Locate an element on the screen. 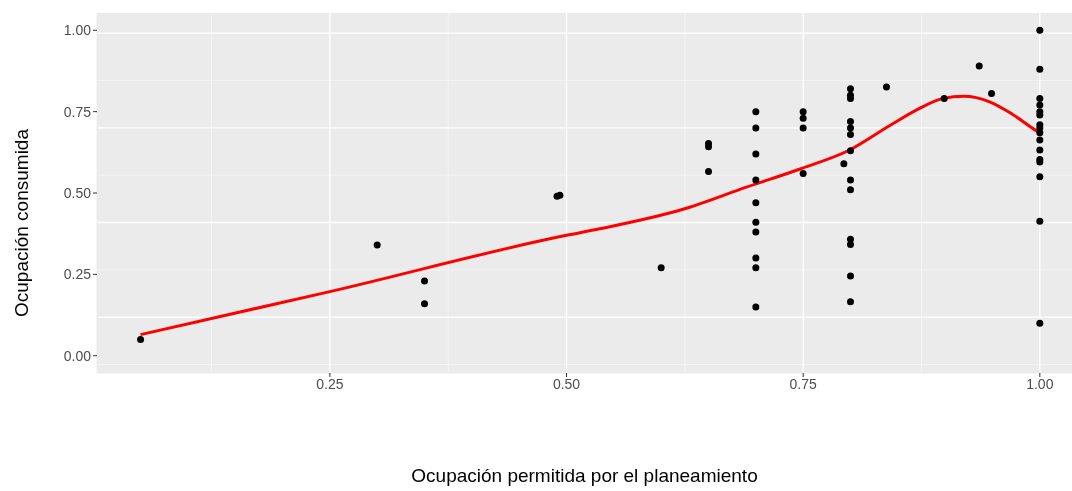 Image resolution: width=1072 pixels, height=491 pixels. x-axis-title: Ocupación permitida por el planeamiento is located at coordinates (584, 476).